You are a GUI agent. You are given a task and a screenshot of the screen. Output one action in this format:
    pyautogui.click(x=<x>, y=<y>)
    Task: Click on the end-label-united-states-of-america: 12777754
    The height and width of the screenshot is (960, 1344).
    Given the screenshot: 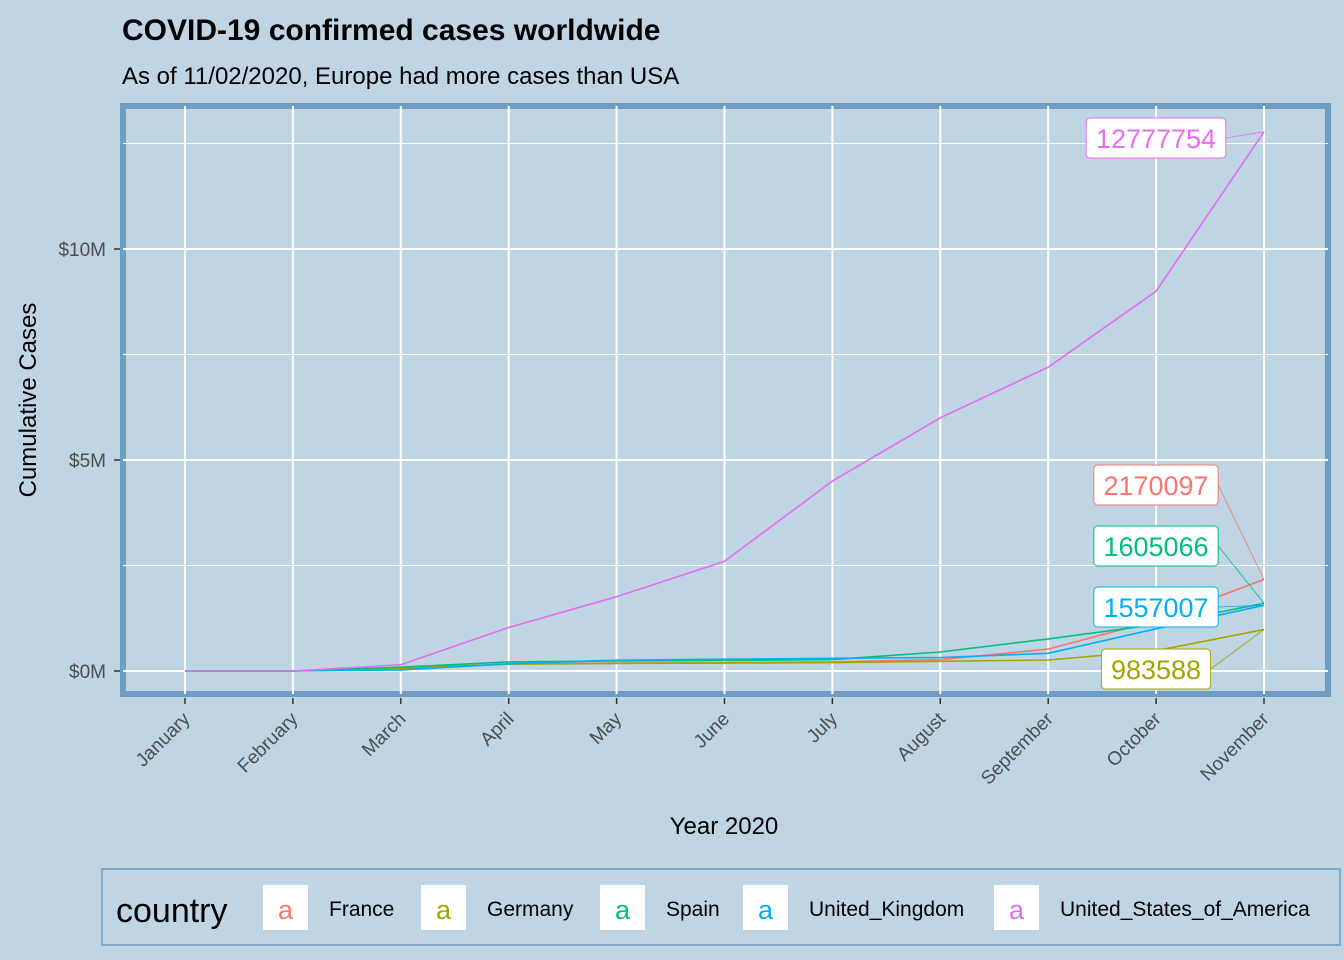 What is the action you would take?
    pyautogui.click(x=1175, y=138)
    